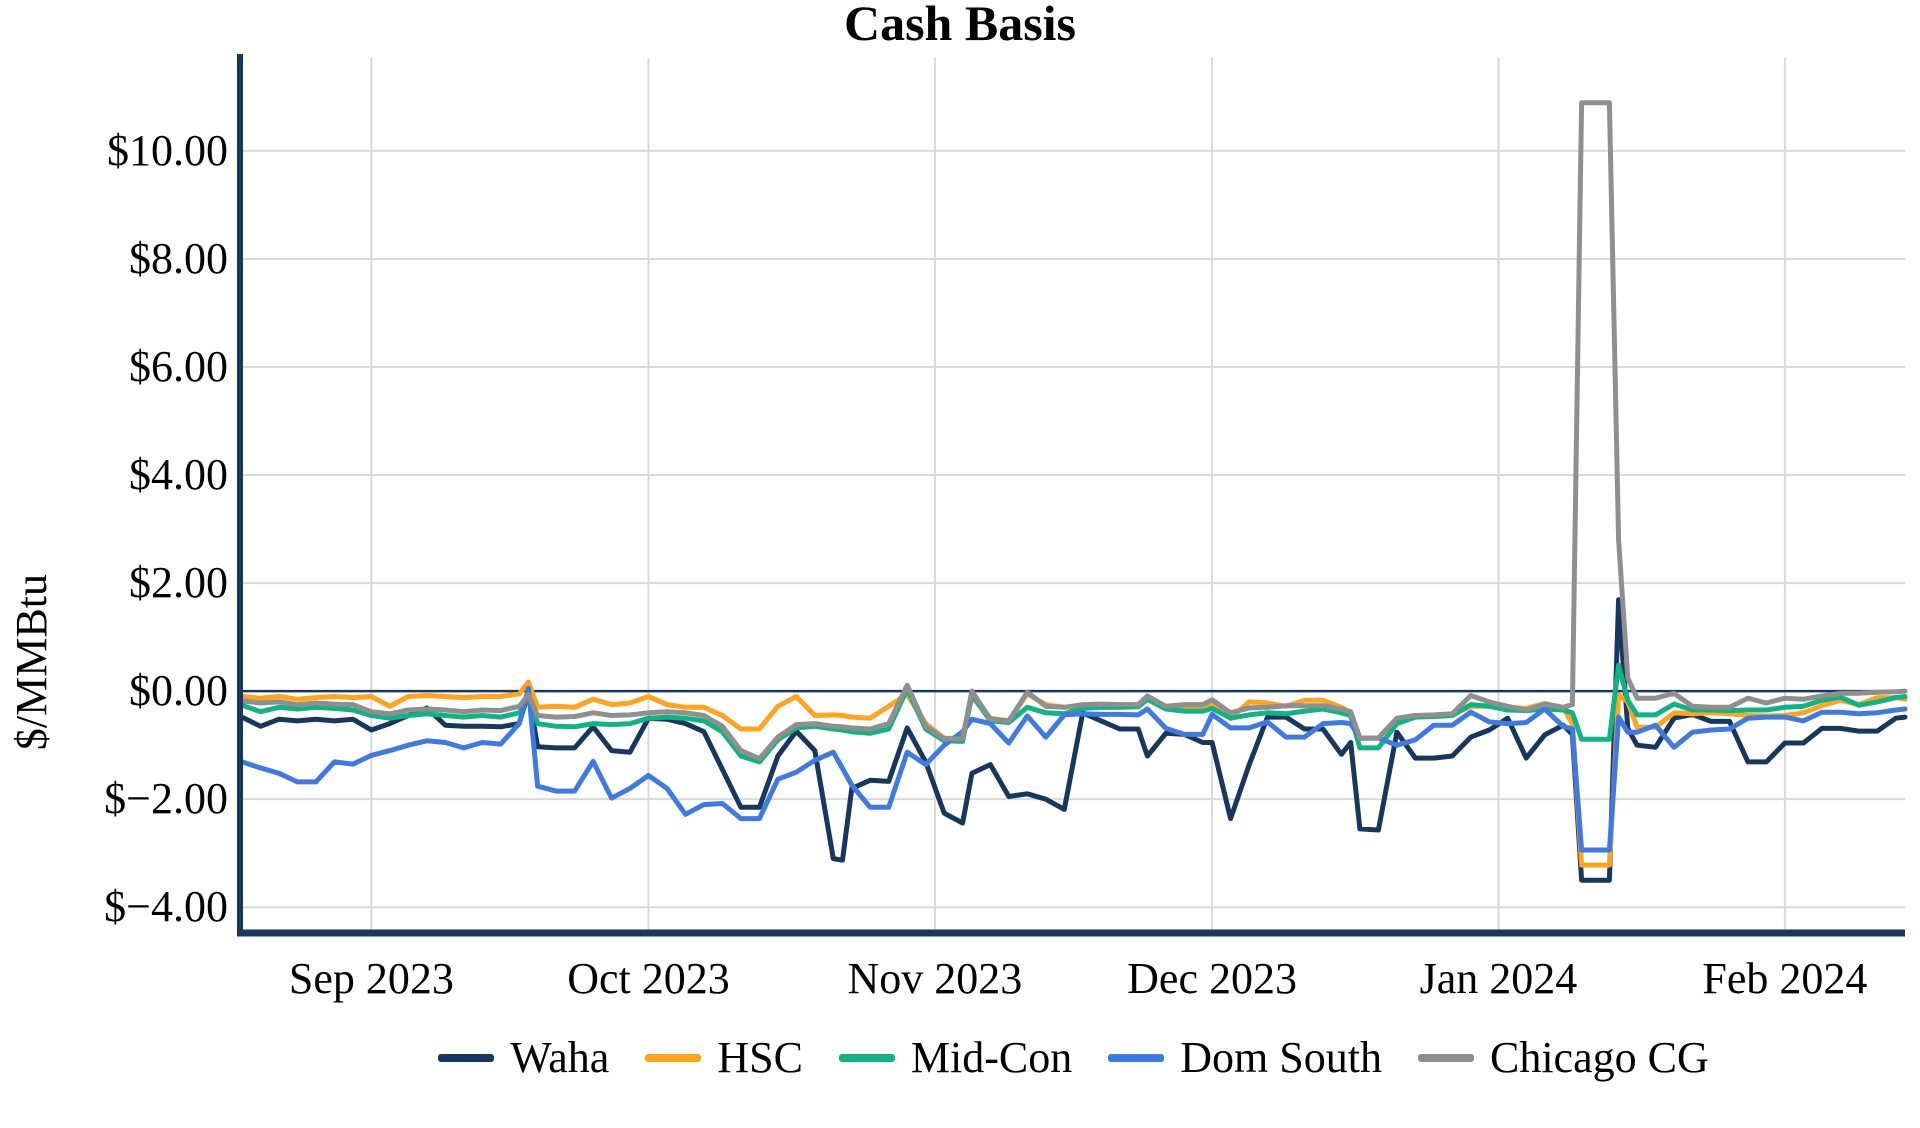 The image size is (1920, 1128). What do you see at coordinates (960, 25) in the screenshot?
I see `chart-title: Cash Basis` at bounding box center [960, 25].